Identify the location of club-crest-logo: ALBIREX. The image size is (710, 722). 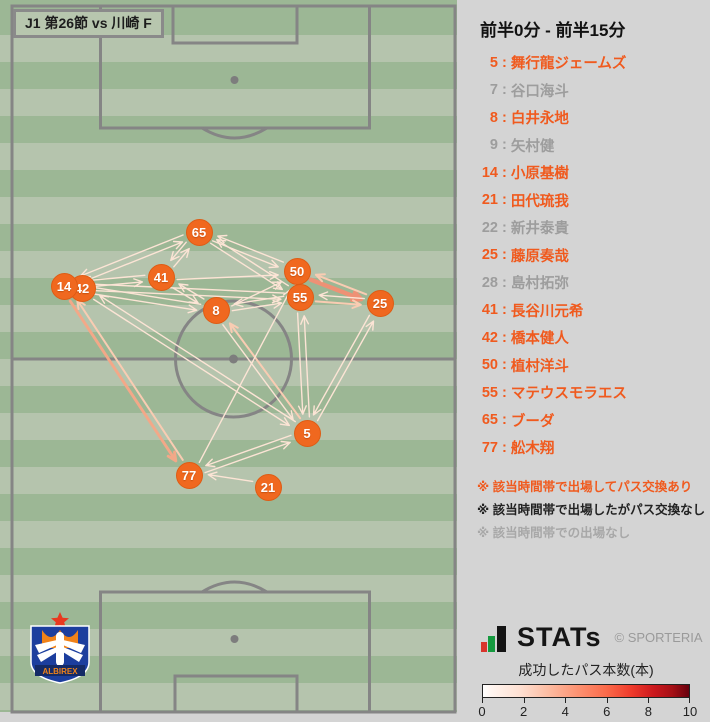
(60, 648).